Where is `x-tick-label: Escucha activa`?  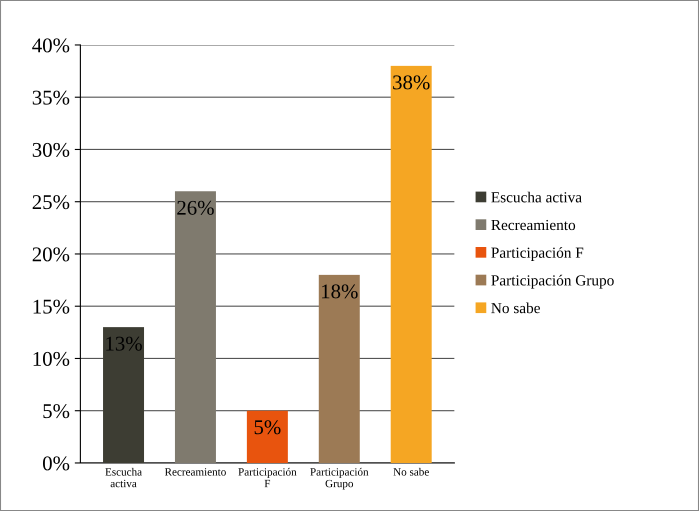 x-tick-label: Escucha activa is located at coordinates (123, 478).